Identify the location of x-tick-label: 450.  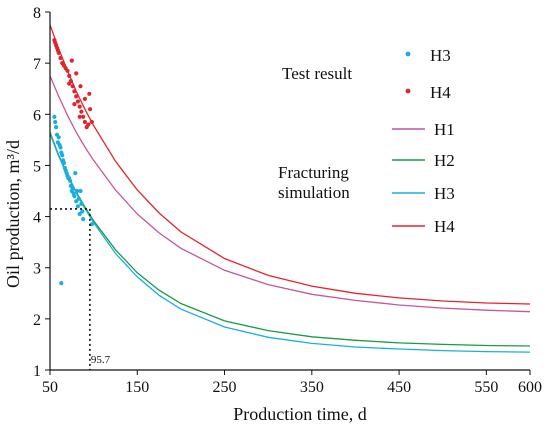
(399, 387).